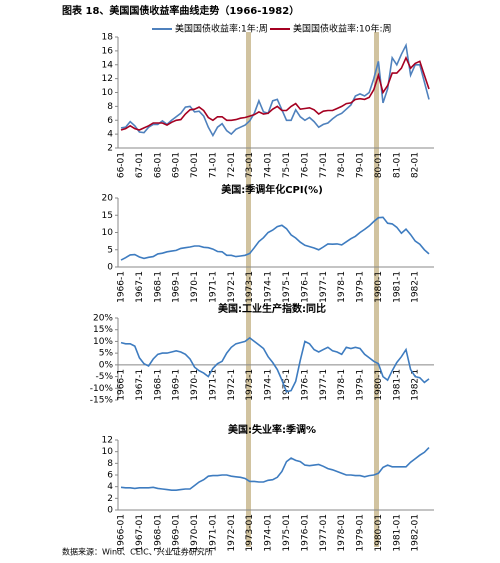  I want to click on y-tick-label: 0, so click(110, 268).